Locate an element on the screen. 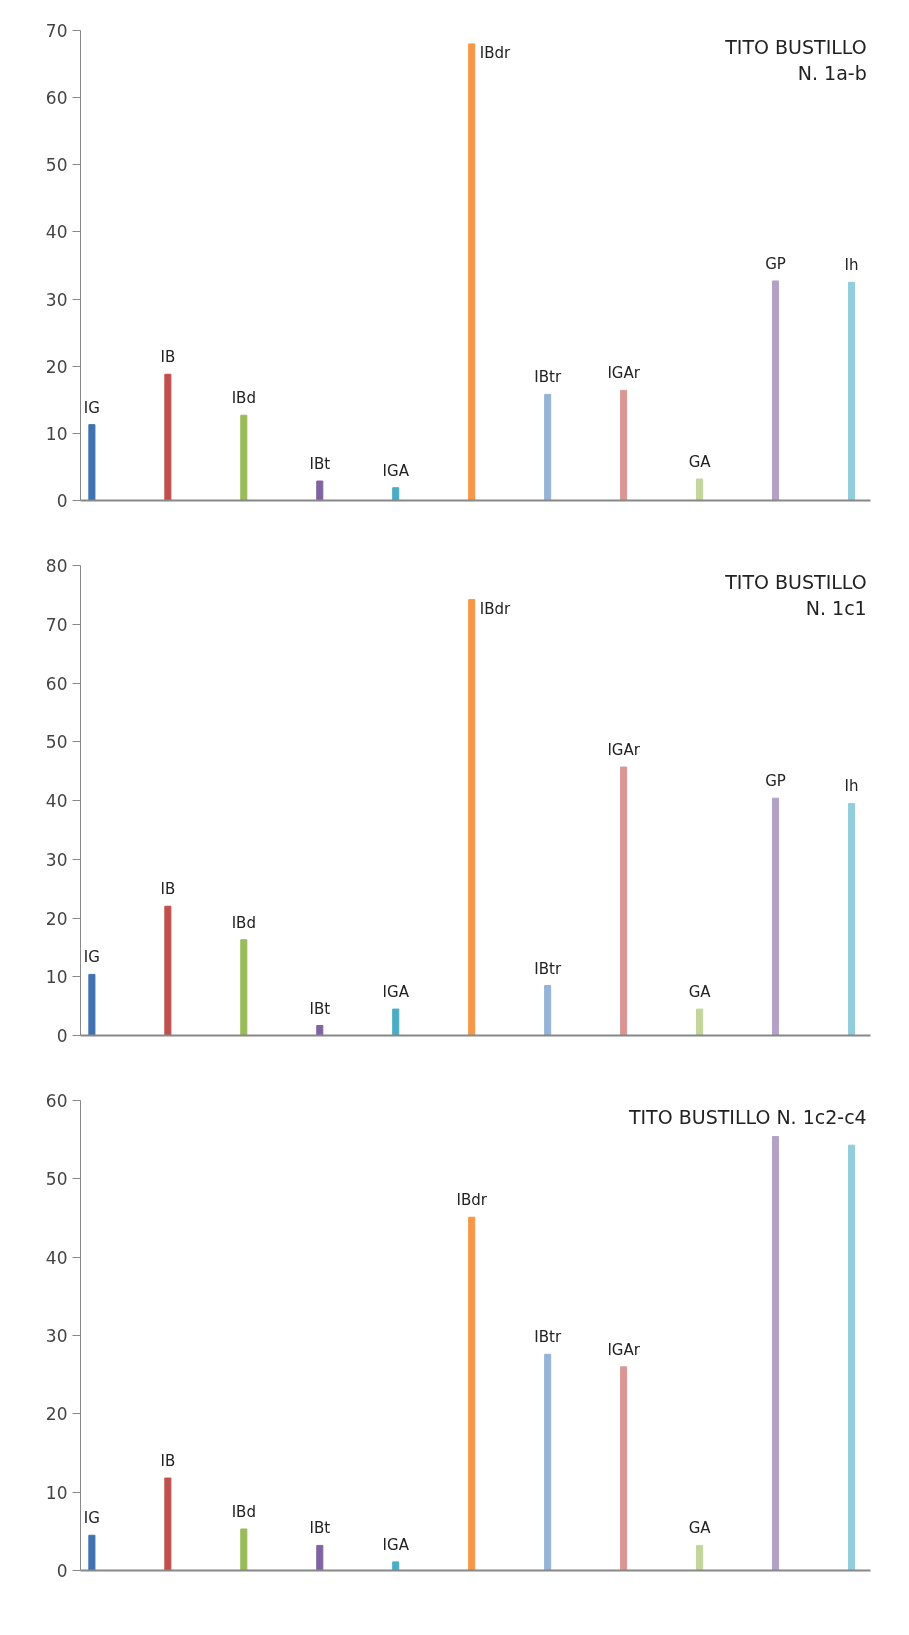 This screenshot has width=909, height=1635. category-label: GP is located at coordinates (775, 263).